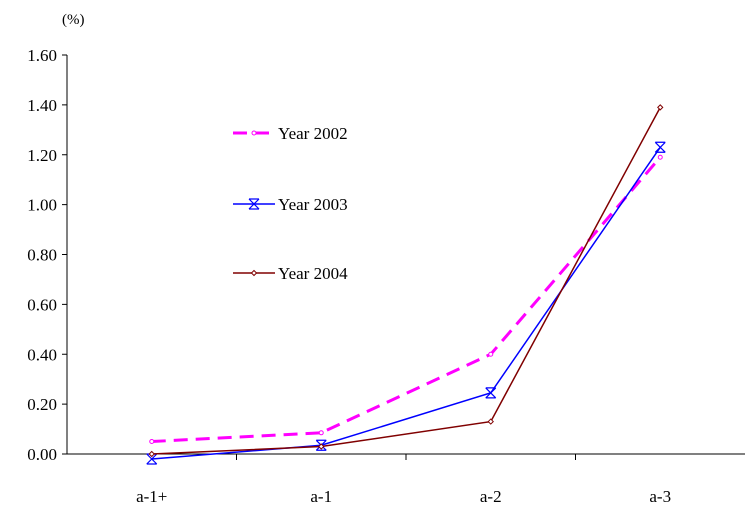  I want to click on legend-item: Year 2003, so click(290, 204).